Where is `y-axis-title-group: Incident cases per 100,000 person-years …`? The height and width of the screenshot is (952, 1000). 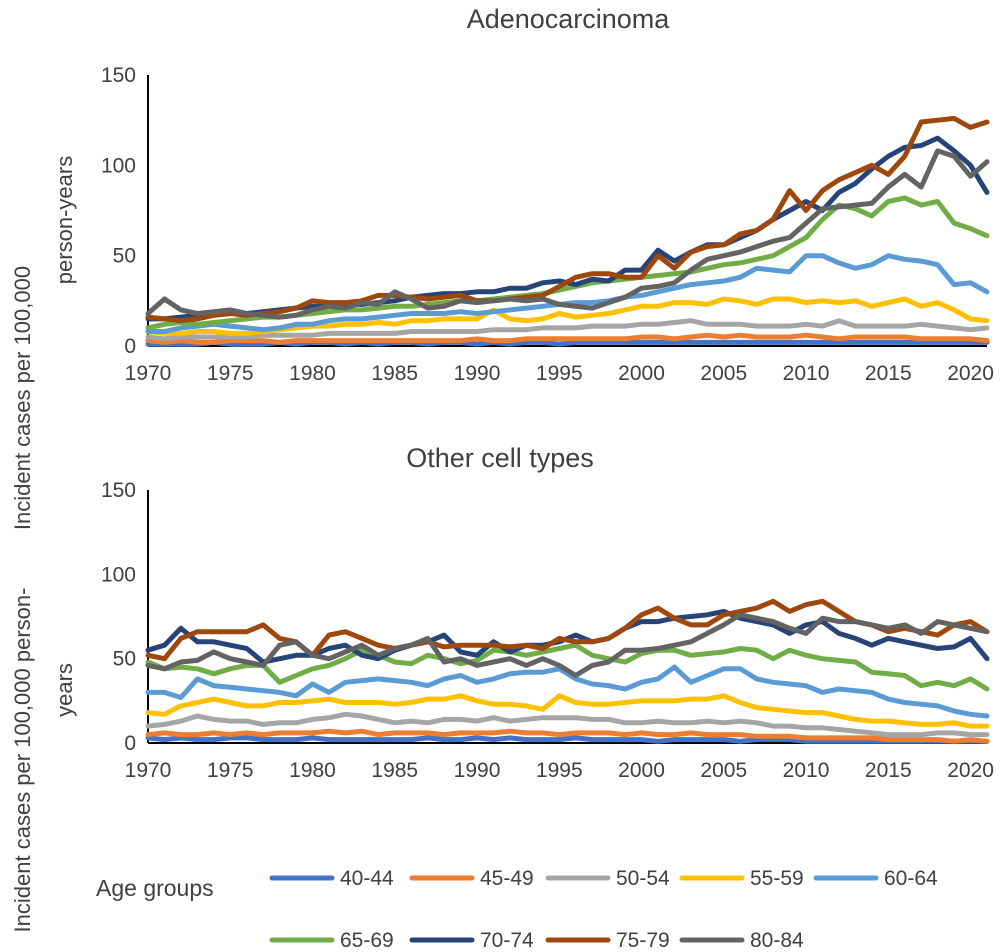 y-axis-title-group: Incident cases per 100,000 person-years … is located at coordinates (43, 544).